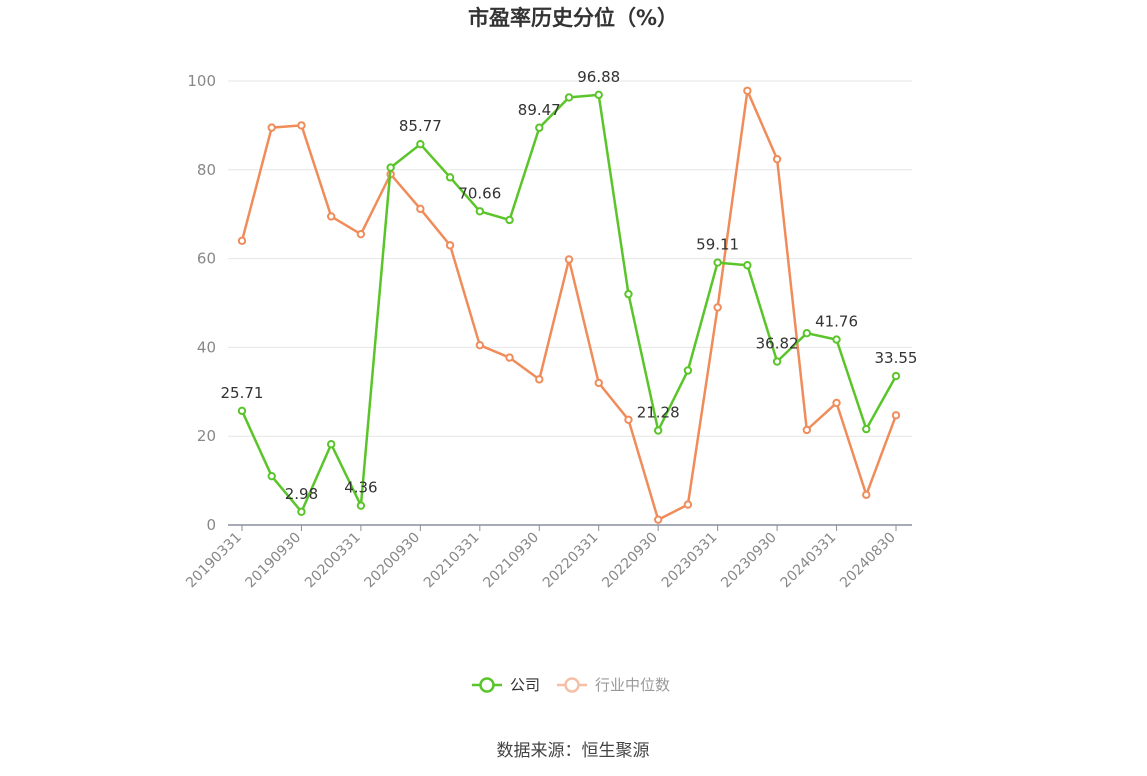  What do you see at coordinates (333, 561) in the screenshot?
I see `x-tick-label: 20200331` at bounding box center [333, 561].